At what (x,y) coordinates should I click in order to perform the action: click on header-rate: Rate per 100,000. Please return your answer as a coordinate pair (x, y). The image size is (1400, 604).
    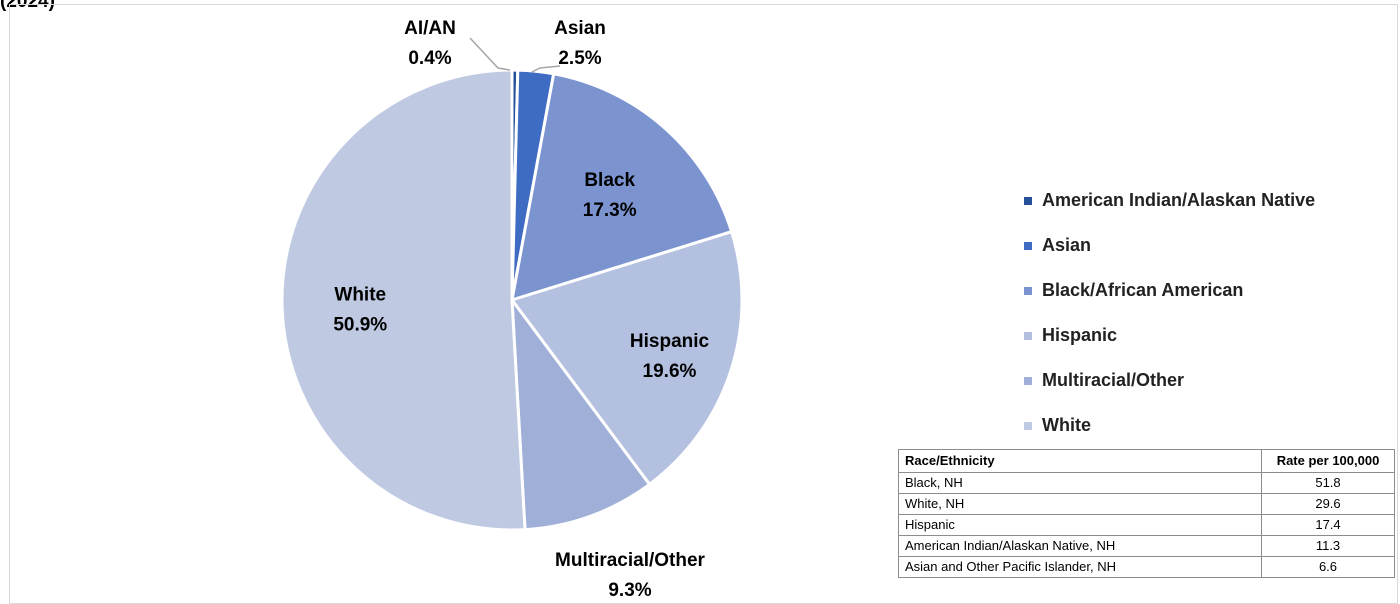
    Looking at the image, I should click on (1328, 461).